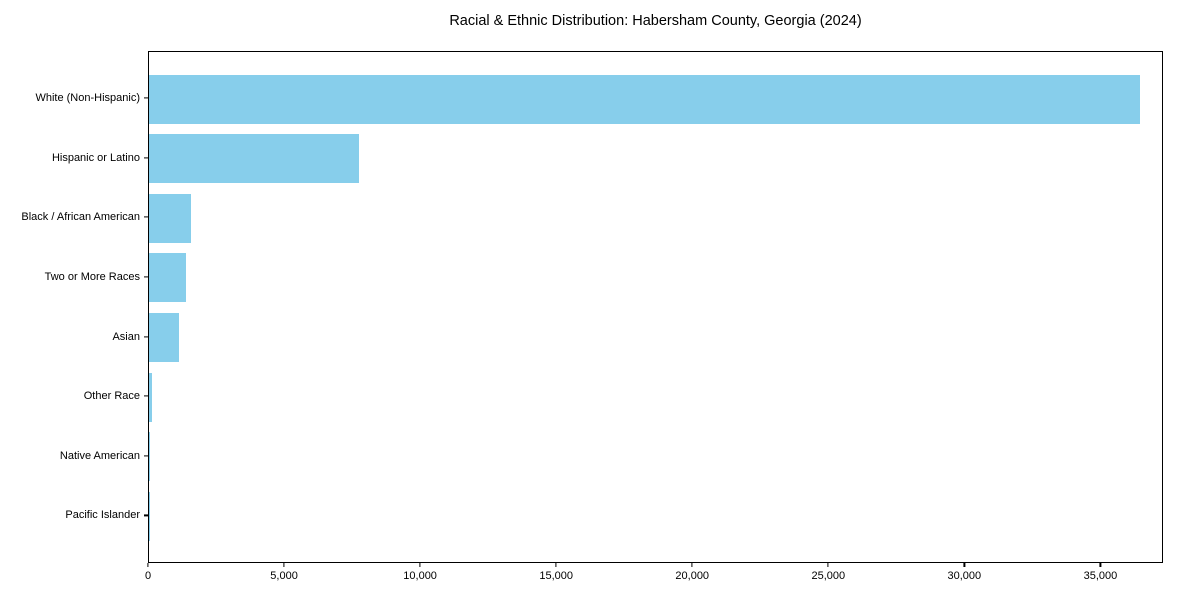  I want to click on x-tick-label: 30,000, so click(964, 576).